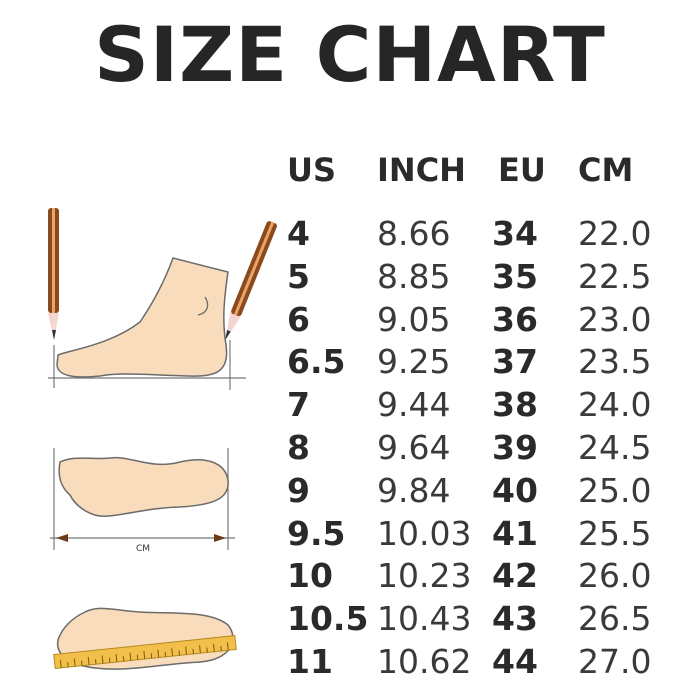 The width and height of the screenshot is (700, 700). What do you see at coordinates (615, 362) in the screenshot?
I see `cell-cm: 23.5` at bounding box center [615, 362].